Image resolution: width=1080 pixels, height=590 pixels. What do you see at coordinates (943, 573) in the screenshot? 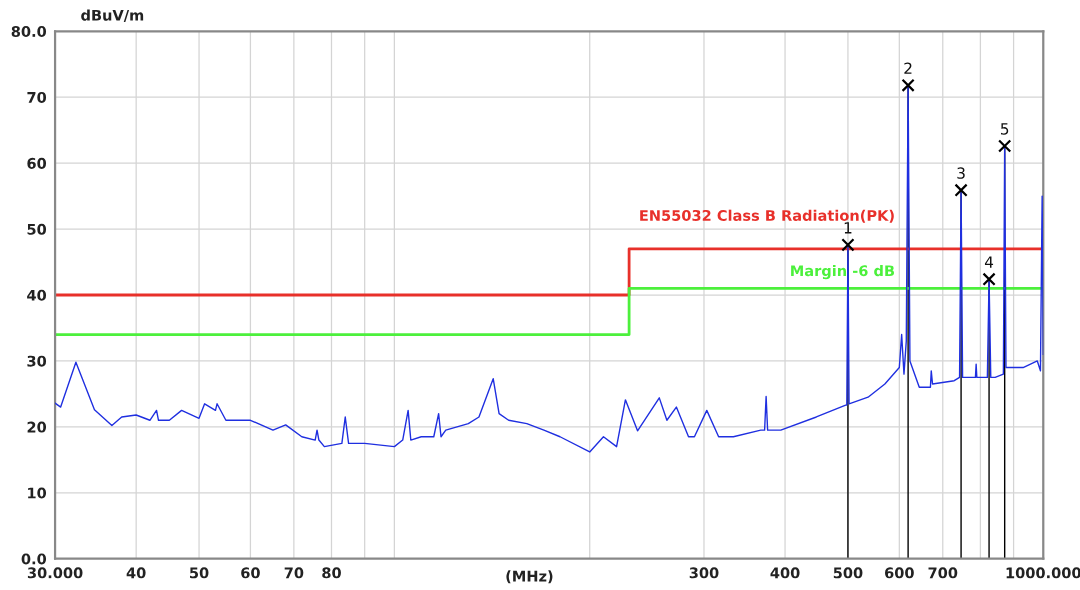
I see `x-tick-label: 700` at bounding box center [943, 573].